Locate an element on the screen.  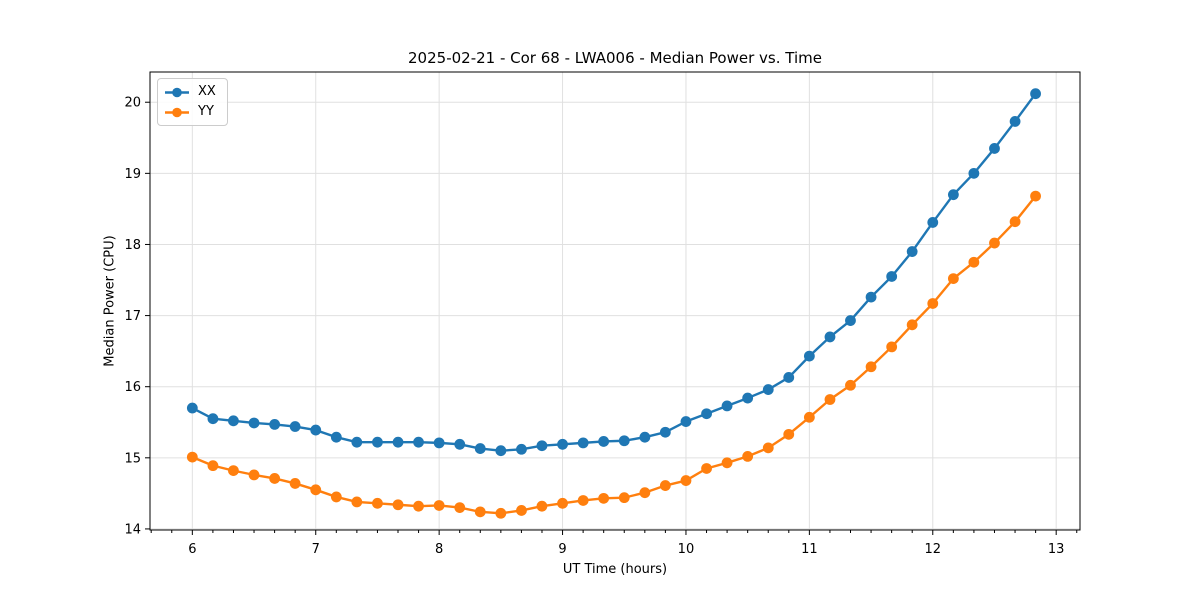
y-tick-label: 14 is located at coordinates (132, 529).